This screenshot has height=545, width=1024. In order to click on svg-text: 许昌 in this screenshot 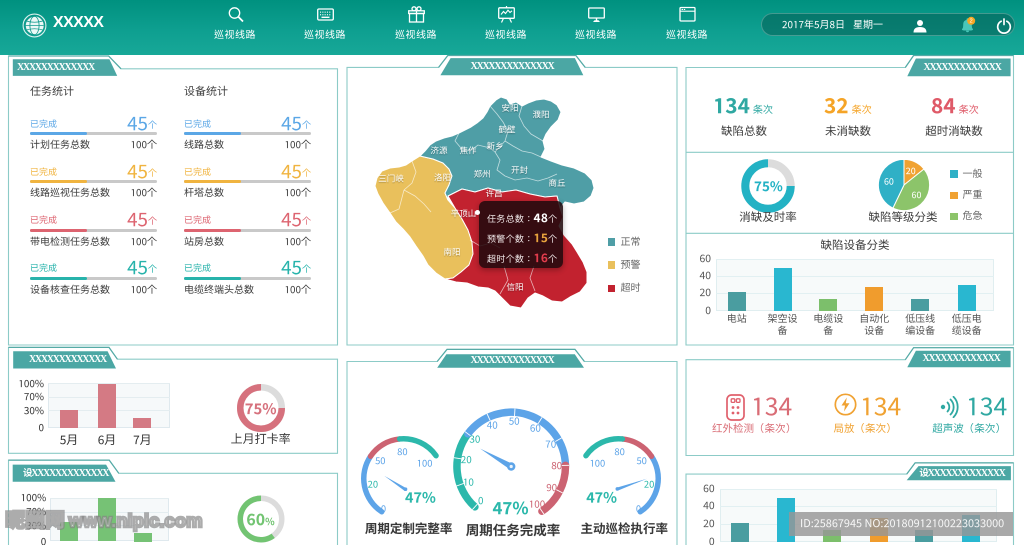, I will do `click(493, 194)`.